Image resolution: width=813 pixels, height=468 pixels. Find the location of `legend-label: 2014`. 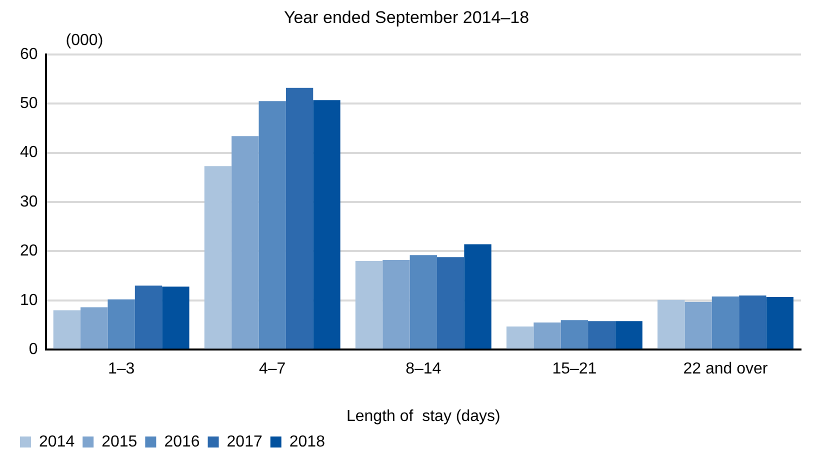

legend-label: 2014 is located at coordinates (57, 441).